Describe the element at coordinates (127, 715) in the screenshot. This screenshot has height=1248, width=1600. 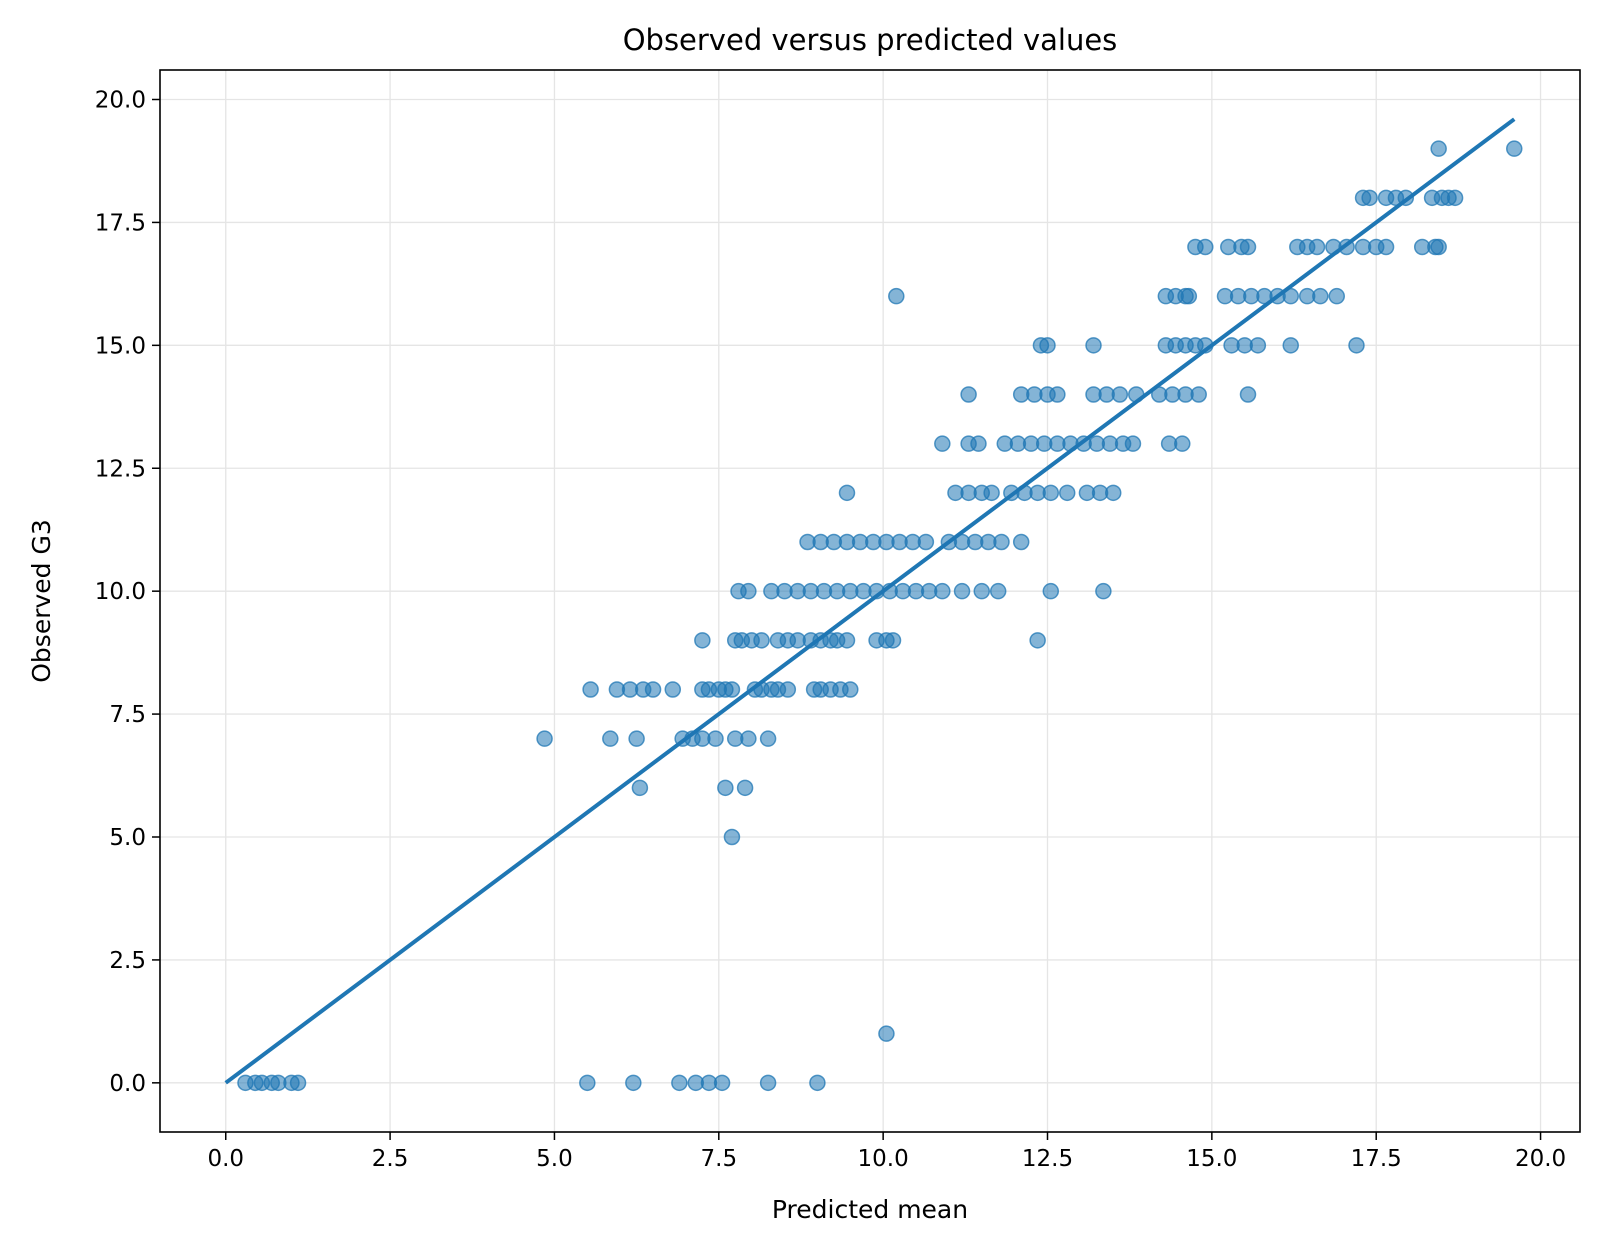
I see `y-tick-label: 7.5` at that location.